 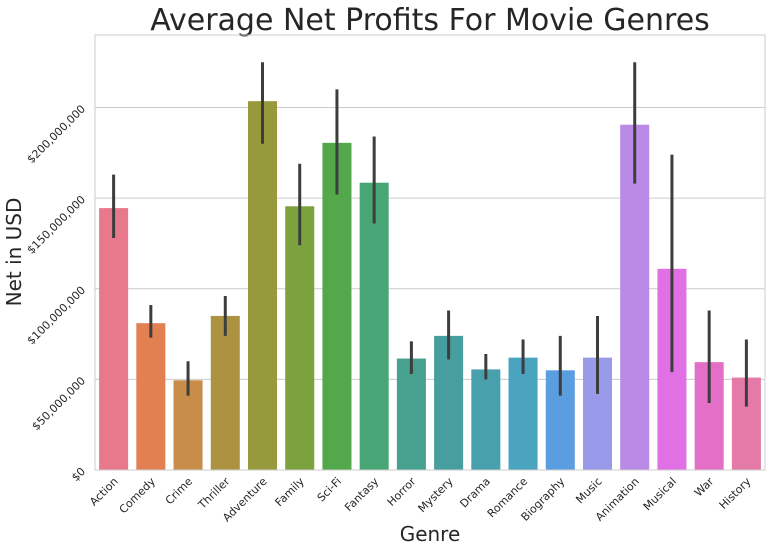 I want to click on bar-thriller, so click(x=225, y=392).